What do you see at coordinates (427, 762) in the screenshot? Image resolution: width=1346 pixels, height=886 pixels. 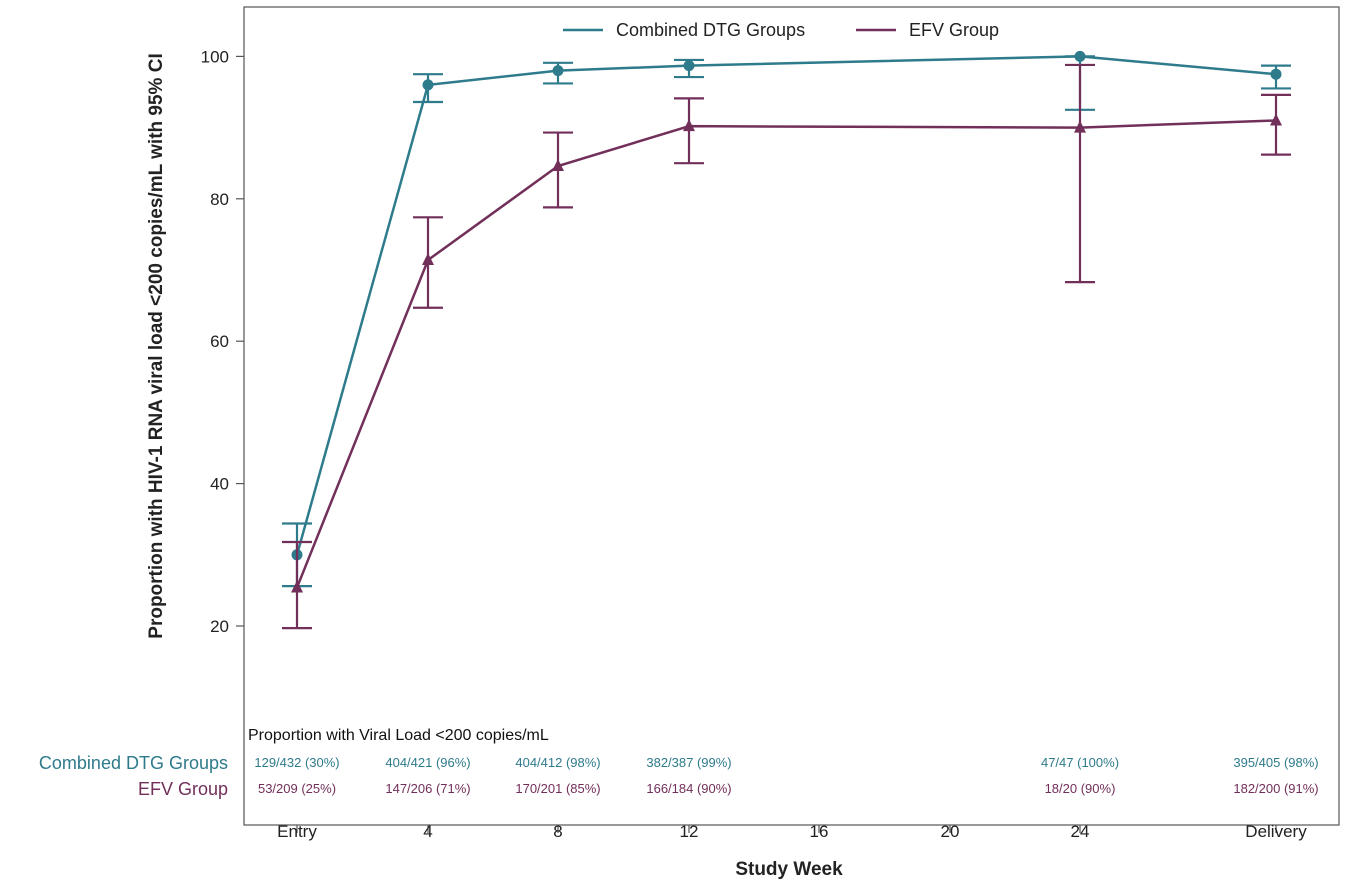 I see `table-cell: 404/421 (96%)` at bounding box center [427, 762].